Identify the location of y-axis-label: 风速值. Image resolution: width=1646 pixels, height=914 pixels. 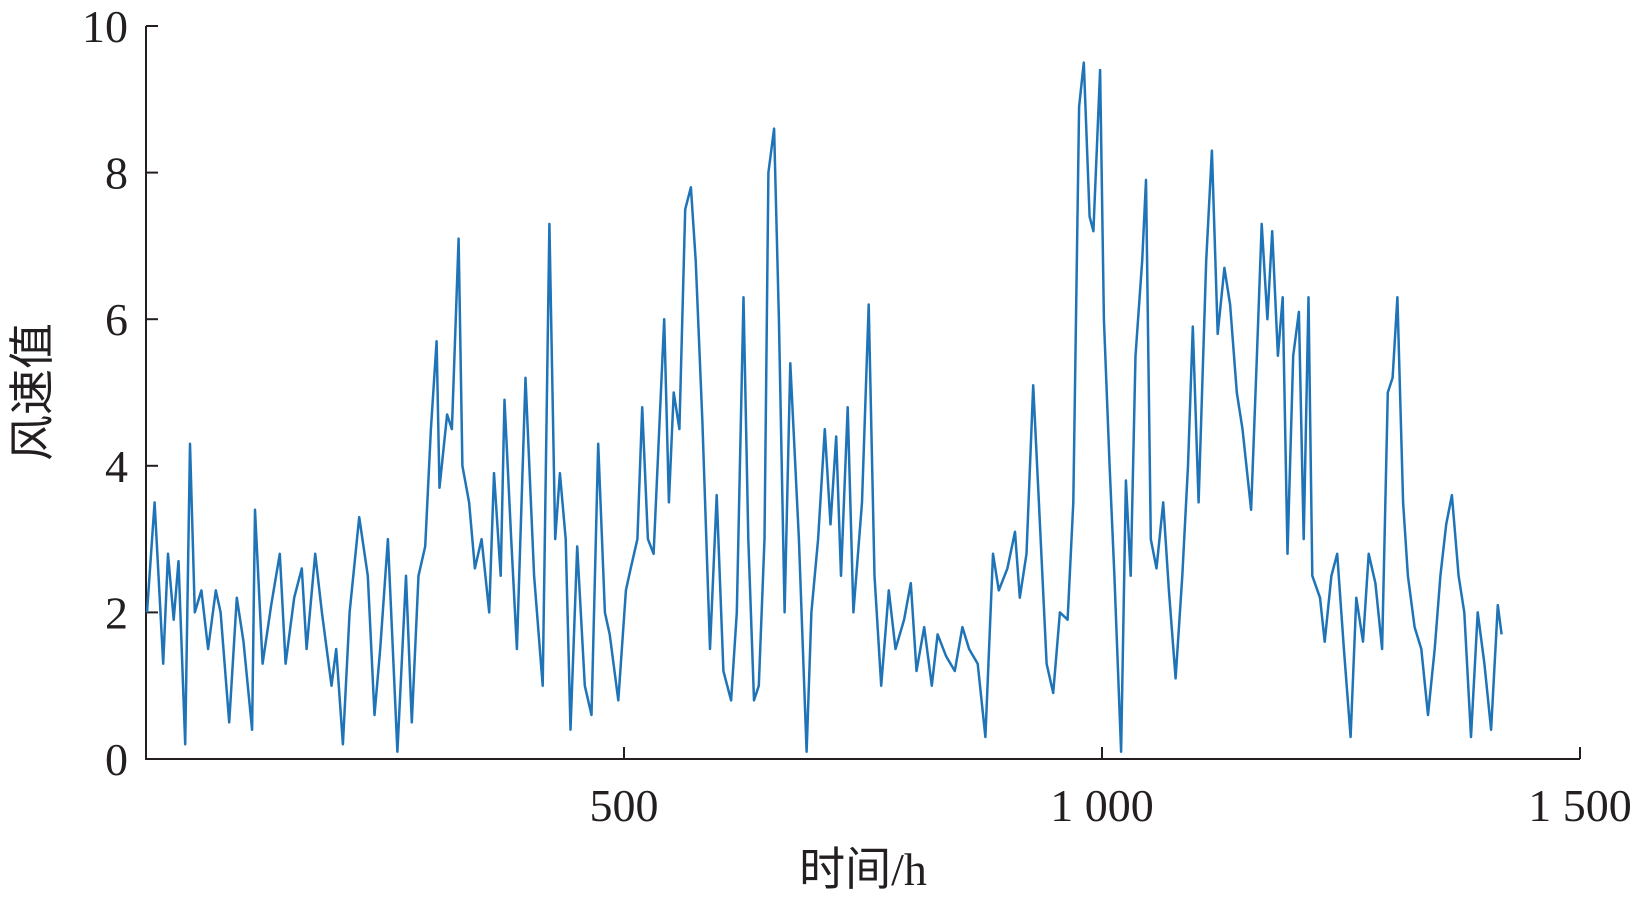
(32, 392).